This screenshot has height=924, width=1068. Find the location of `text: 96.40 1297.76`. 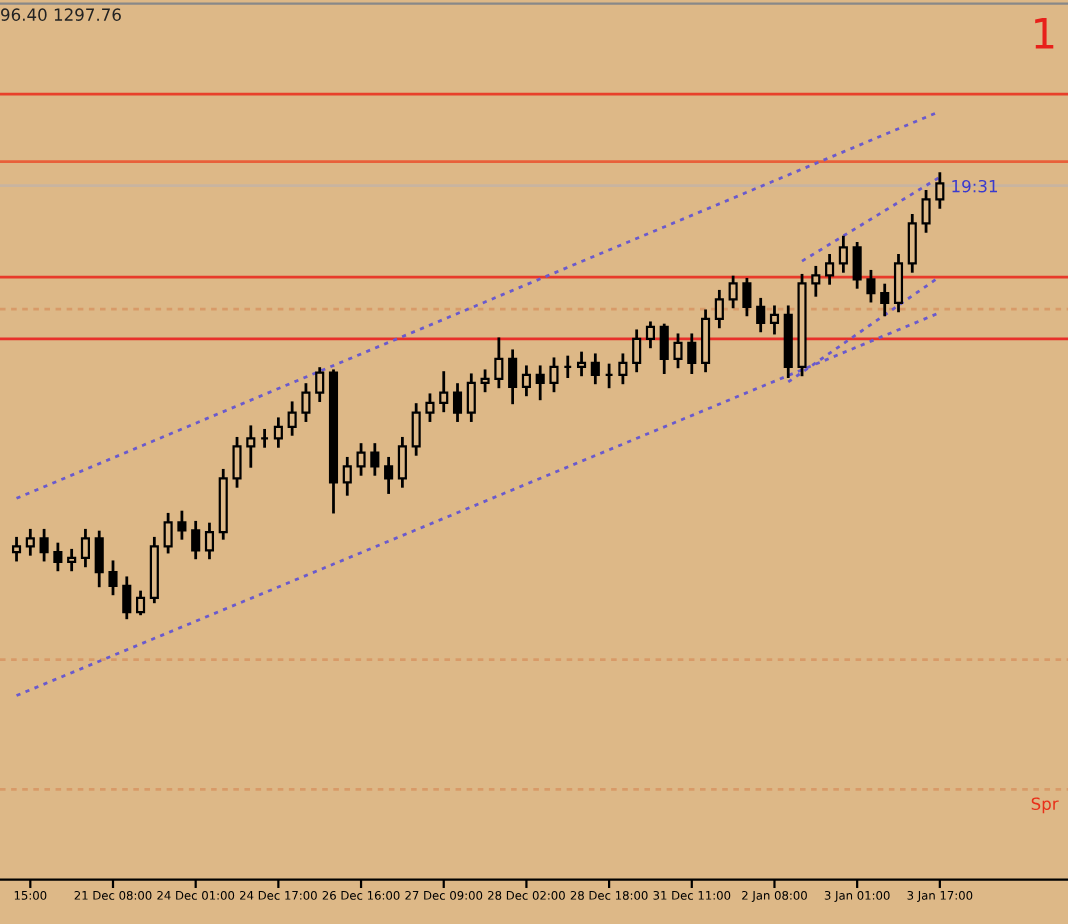

text: 96.40 1297.76 is located at coordinates (61, 14).